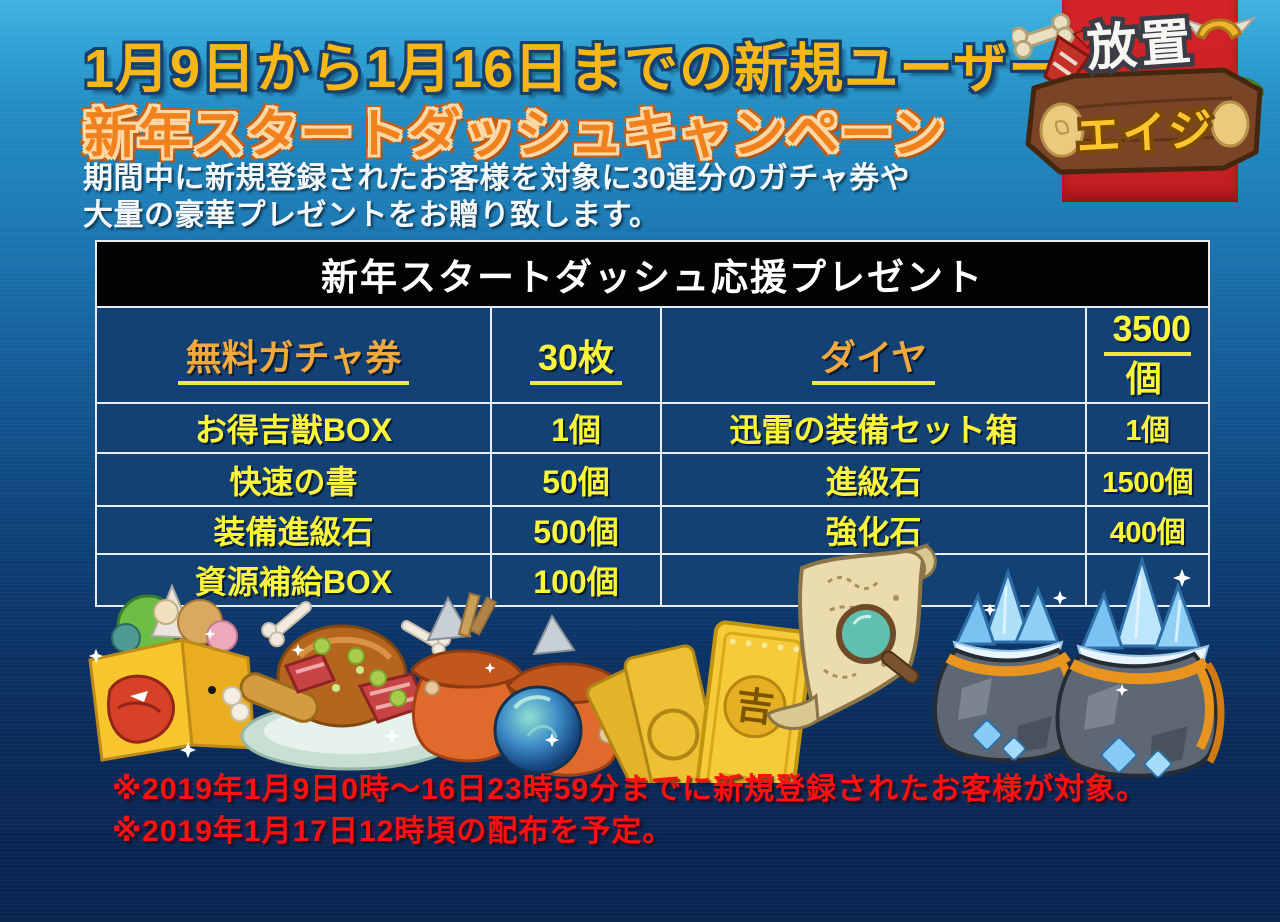 The height and width of the screenshot is (922, 1280). Describe the element at coordinates (1141, 44) in the screenshot. I see `logo-title-top: 放置` at that location.